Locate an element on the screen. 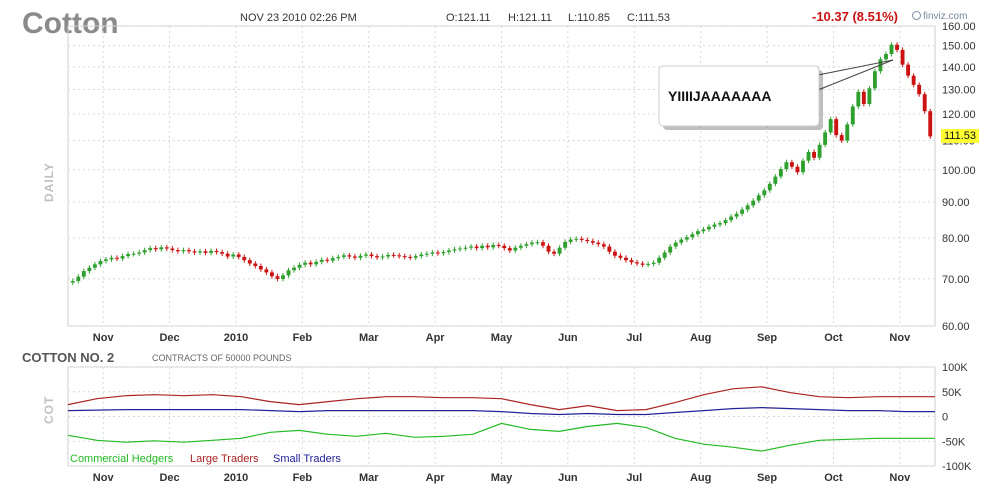  cot-panel-title: COTTON NO. 2 is located at coordinates (68, 357).